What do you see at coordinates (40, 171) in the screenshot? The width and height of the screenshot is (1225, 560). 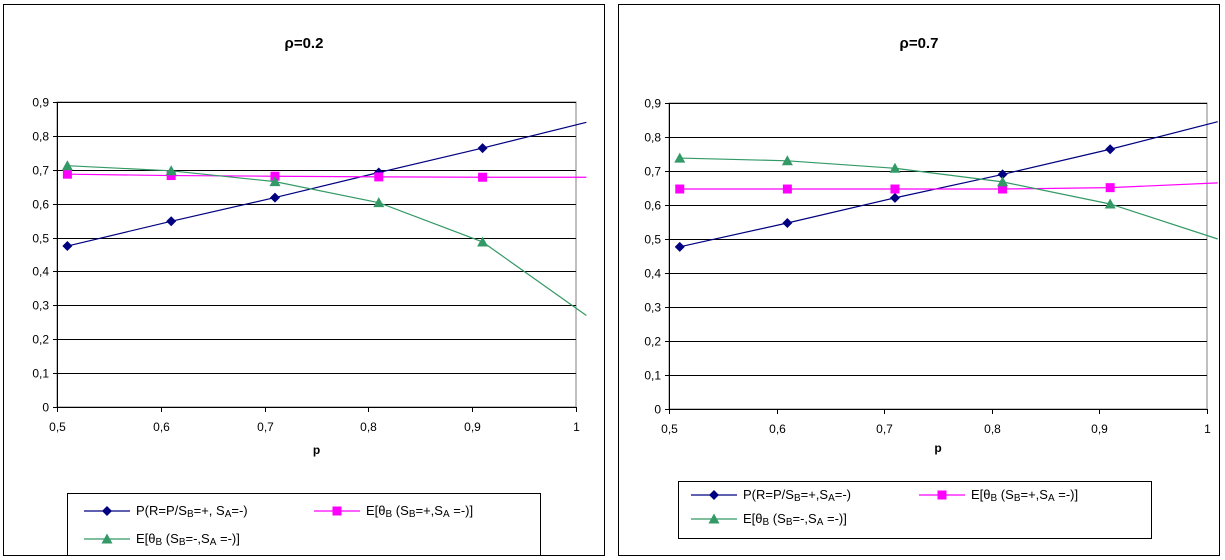 I see `y-tick-label: 0,7` at bounding box center [40, 171].